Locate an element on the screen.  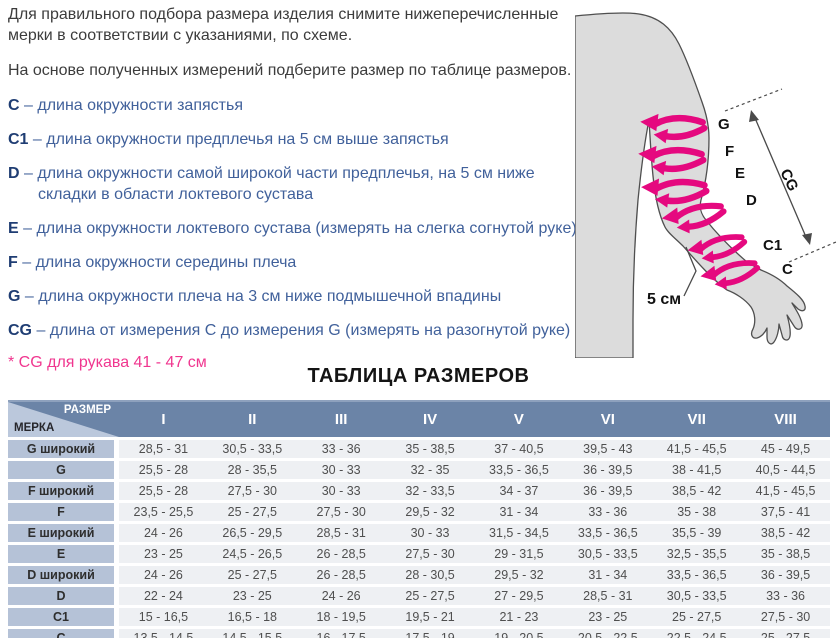
size-cell: 26,5 - 29,5 is located at coordinates (252, 533).